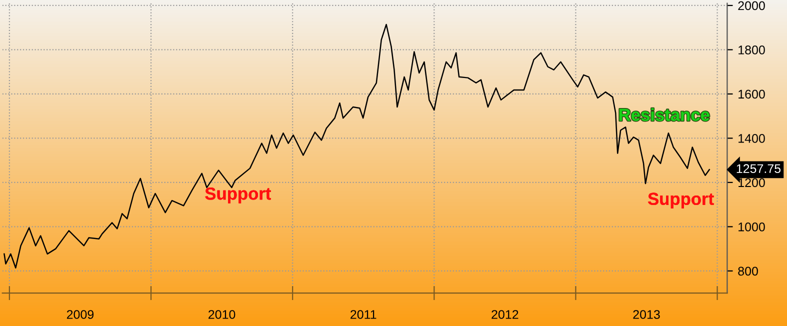  Describe the element at coordinates (751, 5) in the screenshot. I see `y-tick-label: 2000` at that location.